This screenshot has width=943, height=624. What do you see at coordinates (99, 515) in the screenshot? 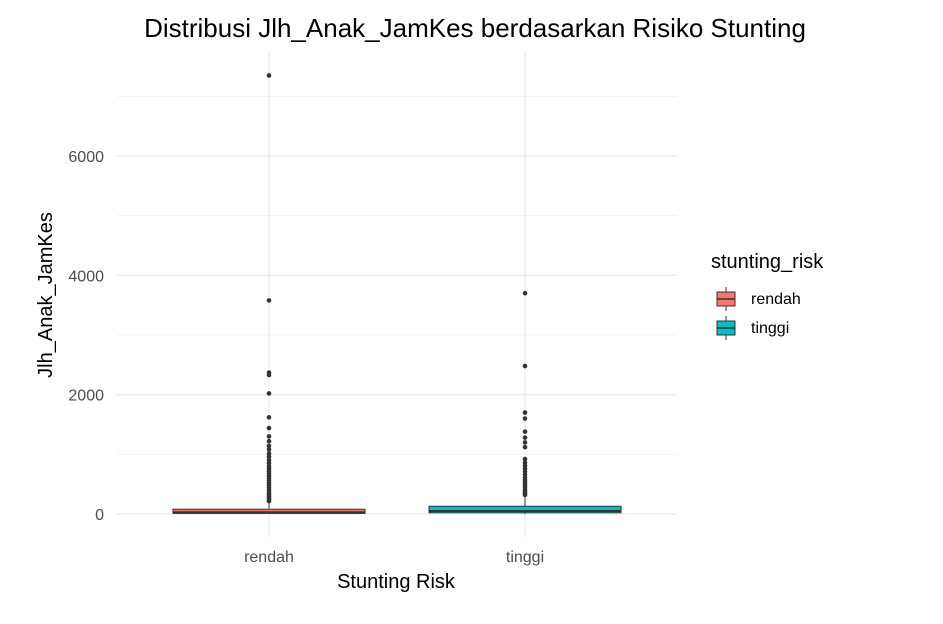
I see `y-tick-label: 0` at bounding box center [99, 515].